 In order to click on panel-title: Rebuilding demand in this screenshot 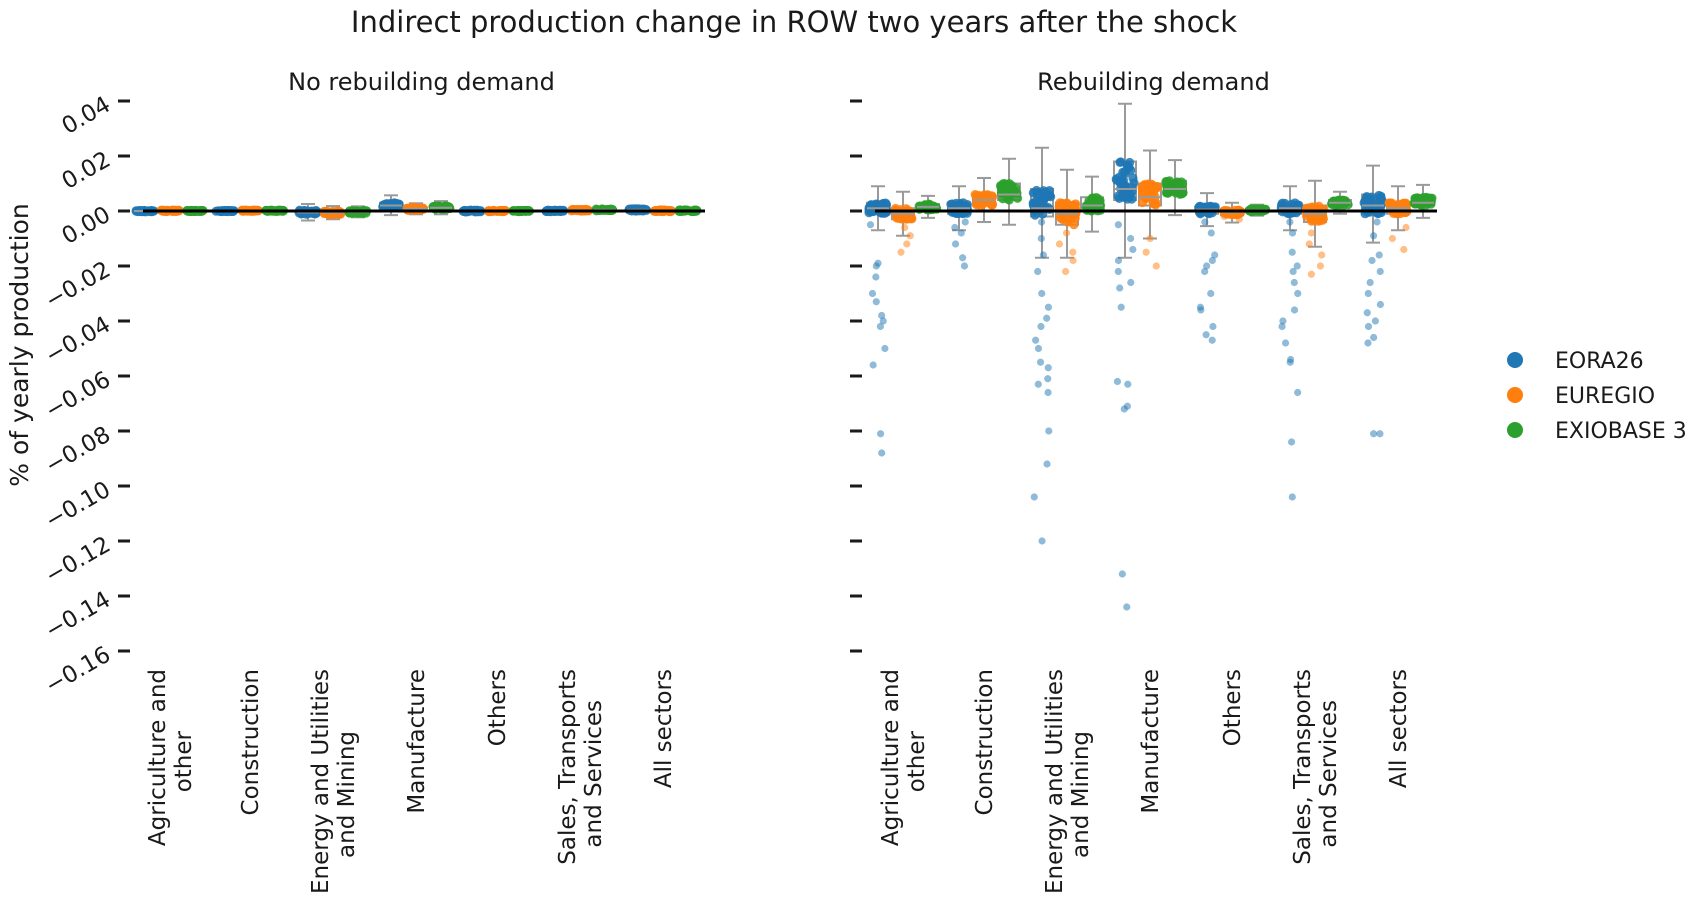, I will do `click(1153, 82)`.